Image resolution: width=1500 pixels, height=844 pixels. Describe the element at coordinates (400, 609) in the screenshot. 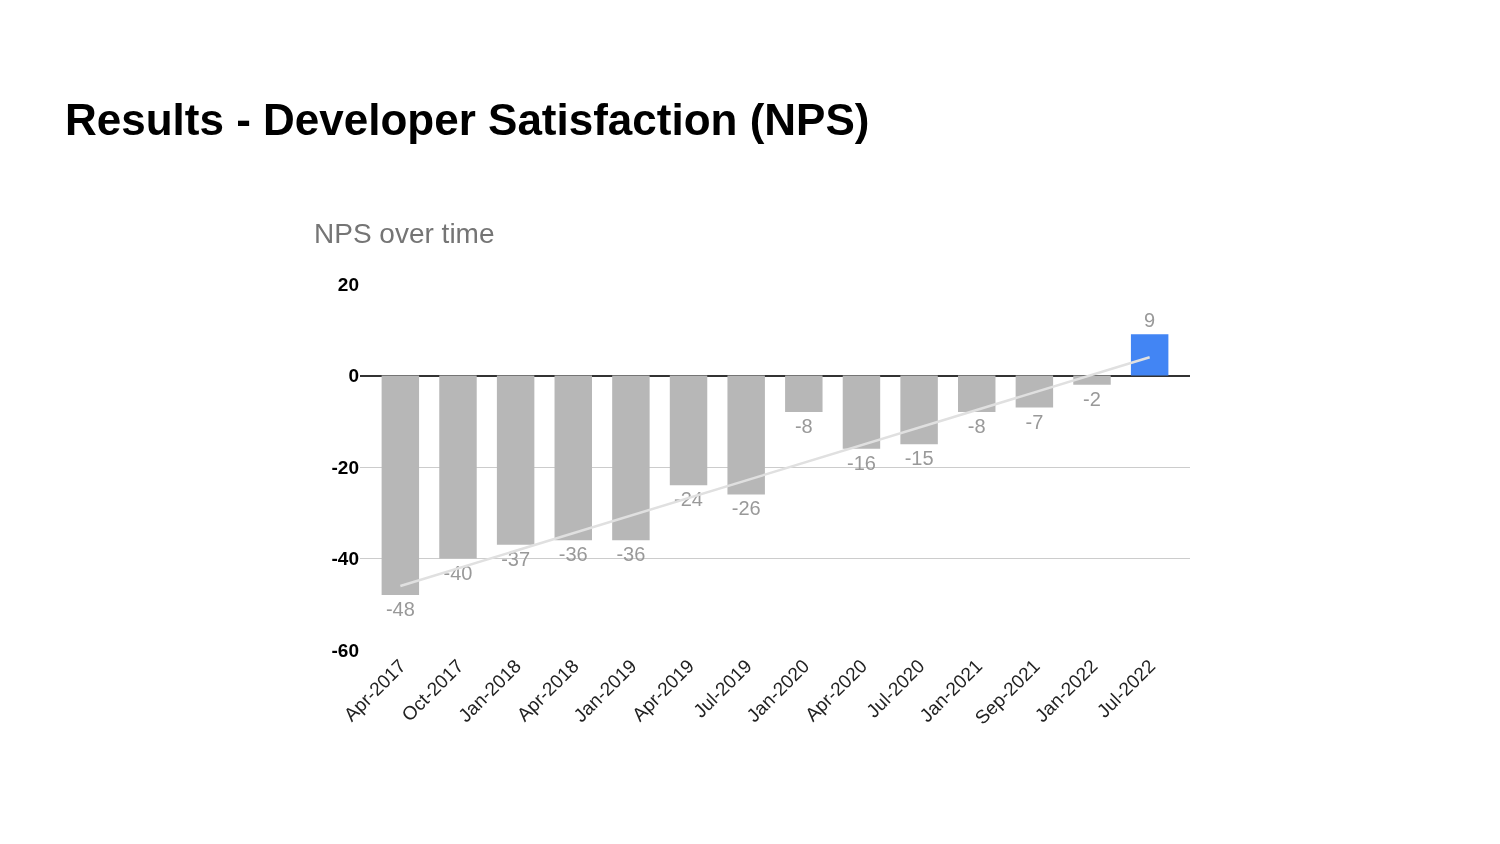

I see `data-label: -48` at that location.